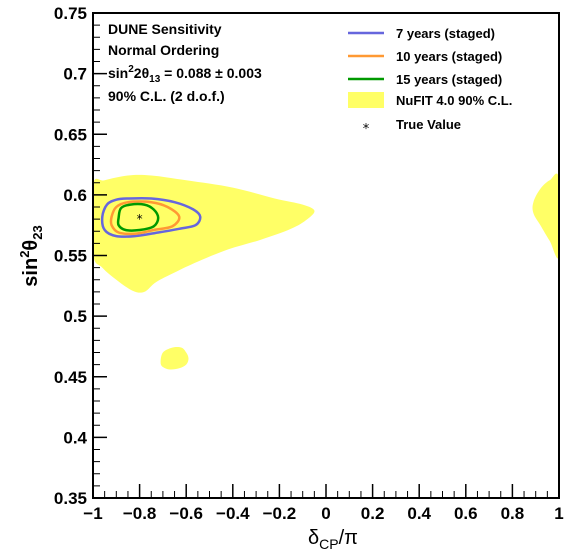 The height and width of the screenshot is (550, 570). I want to click on y-axis-title-sub: 23, so click(37, 232).